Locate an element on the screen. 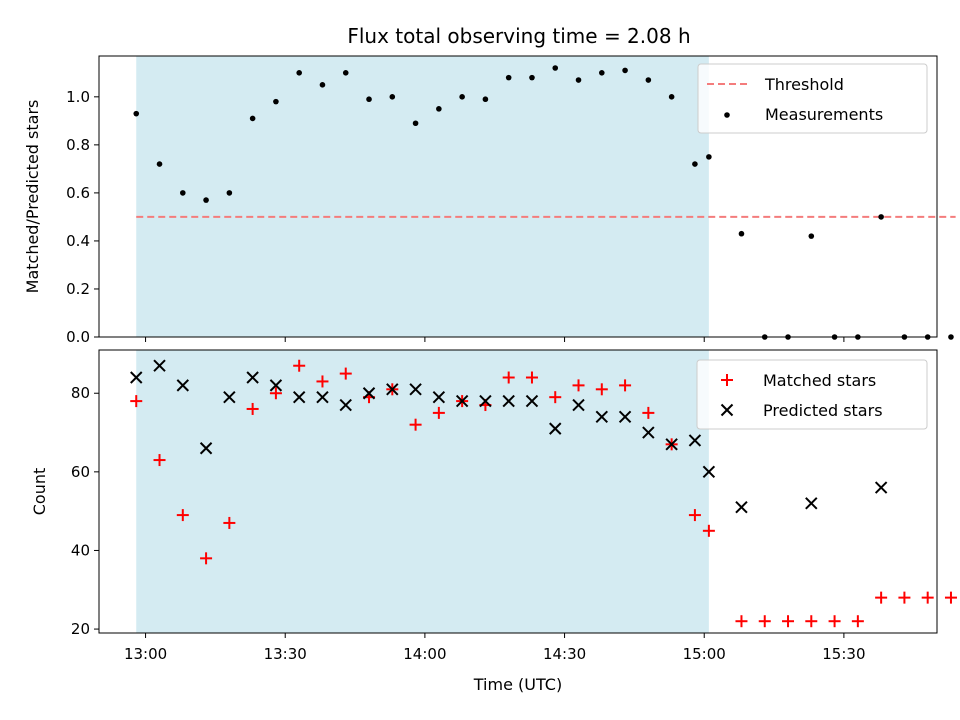 The width and height of the screenshot is (960, 720). legend-threshold-label: Threshold is located at coordinates (804, 84).